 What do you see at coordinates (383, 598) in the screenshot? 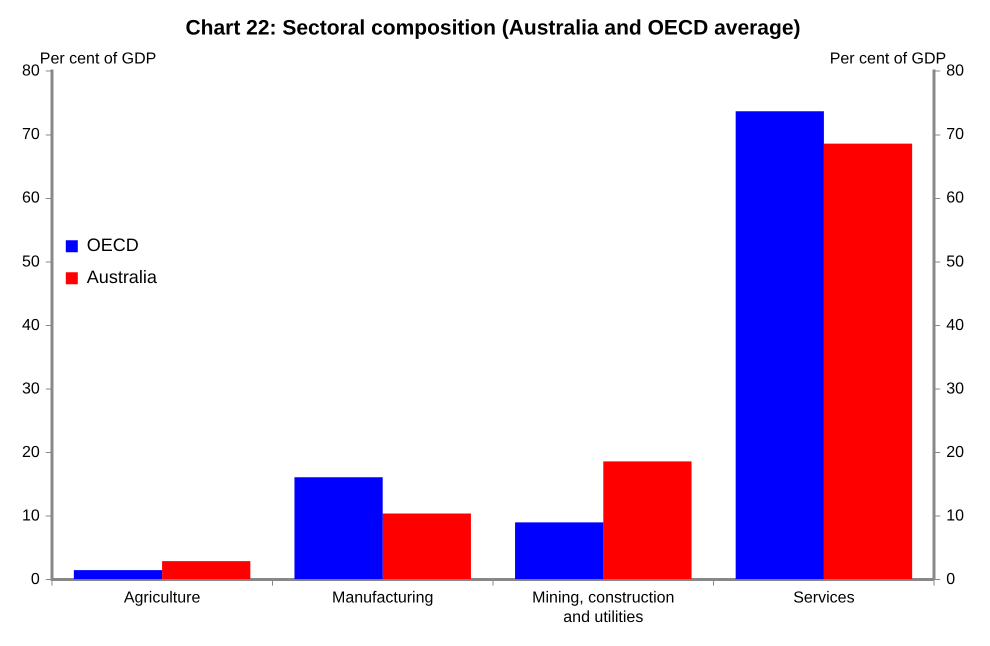
I see `x-tick-label: Manufacturing` at bounding box center [383, 598].